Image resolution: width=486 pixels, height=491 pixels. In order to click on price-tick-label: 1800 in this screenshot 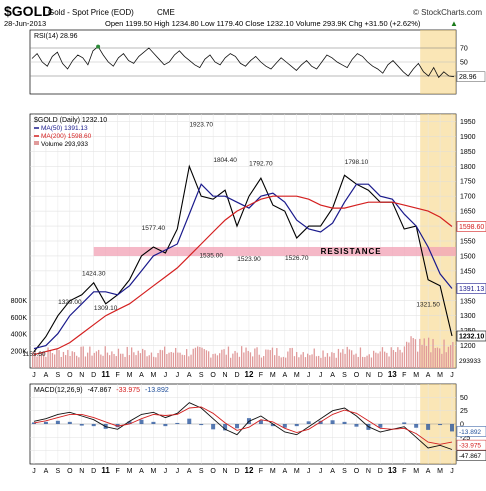, I will do `click(468, 167)`.